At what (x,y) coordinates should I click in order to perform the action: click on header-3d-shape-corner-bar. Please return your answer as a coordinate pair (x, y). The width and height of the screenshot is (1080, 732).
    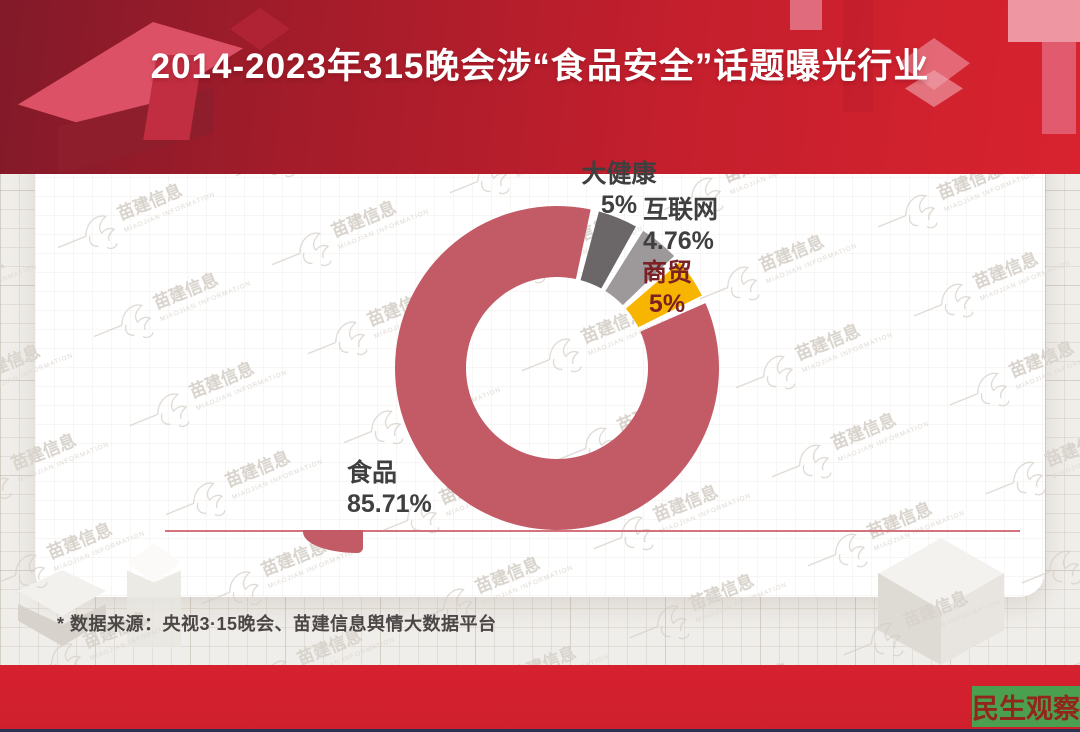
    Looking at the image, I should click on (1059, 88).